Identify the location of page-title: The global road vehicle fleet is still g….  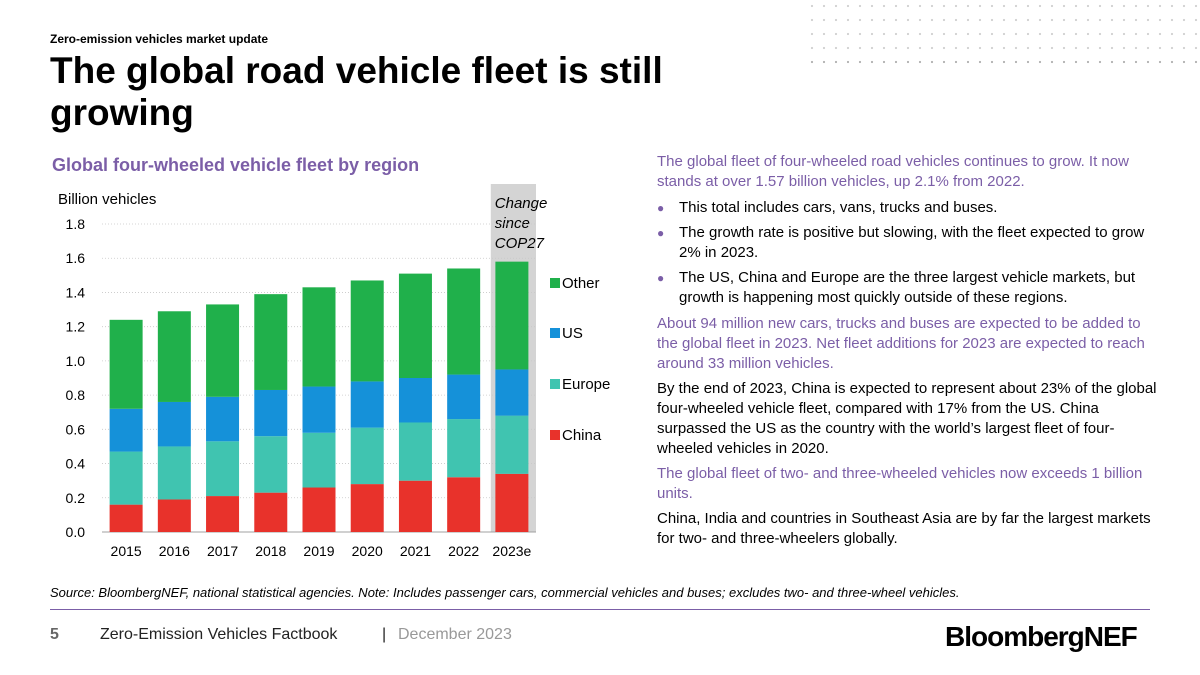
(356, 91).